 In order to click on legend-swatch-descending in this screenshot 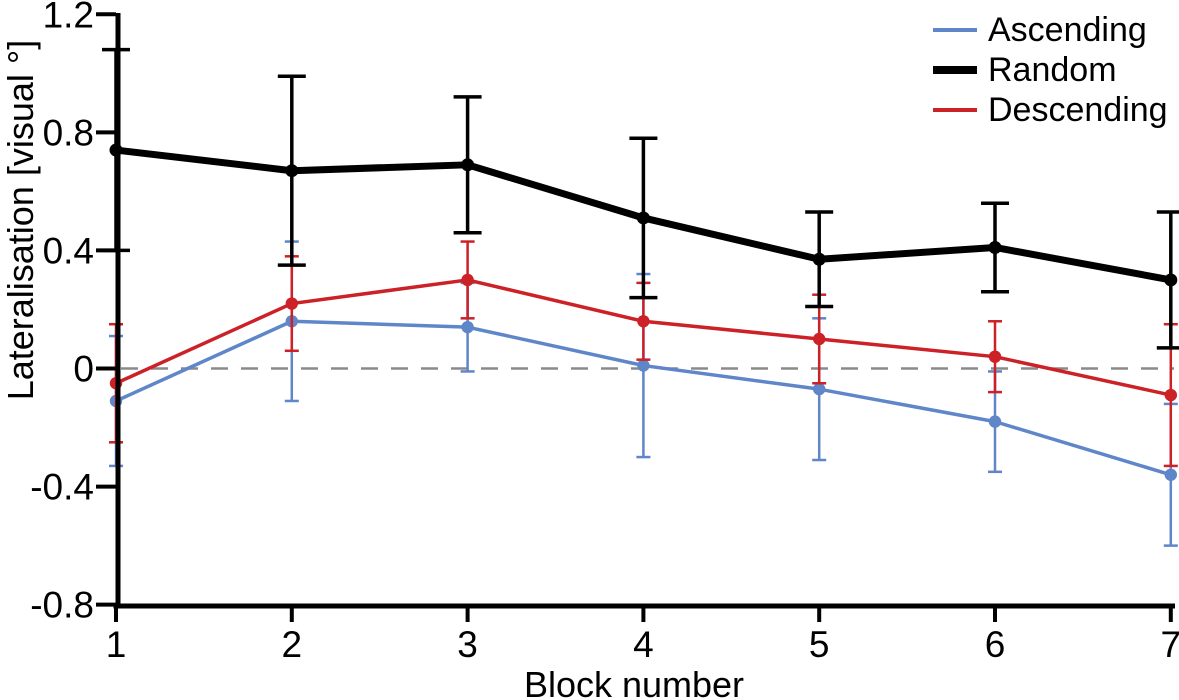, I will do `click(955, 110)`.